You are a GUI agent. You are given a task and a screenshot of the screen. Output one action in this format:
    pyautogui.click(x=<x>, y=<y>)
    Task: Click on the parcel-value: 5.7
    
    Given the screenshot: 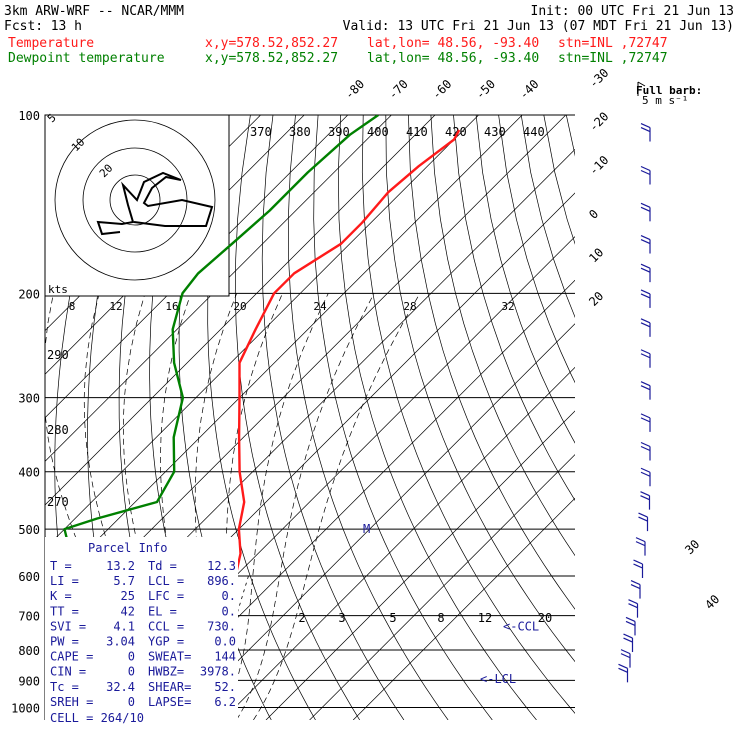 What is the action you would take?
    pyautogui.click(x=124, y=581)
    